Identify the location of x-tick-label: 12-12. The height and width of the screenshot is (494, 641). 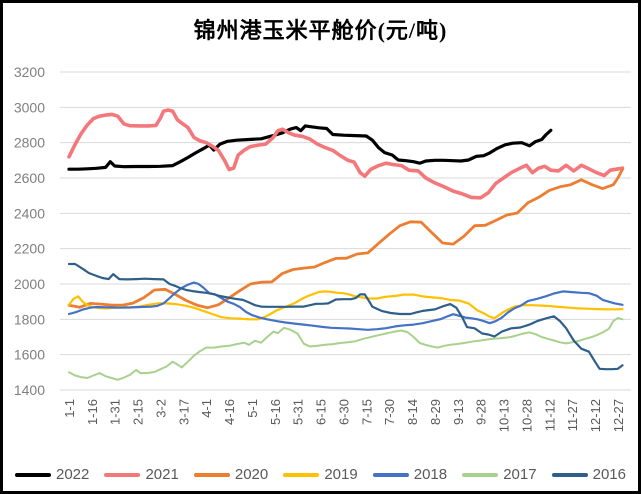
(595, 415).